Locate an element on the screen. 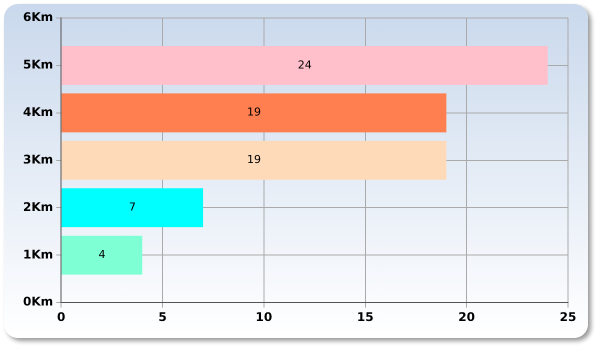 The height and width of the screenshot is (350, 600). y-tick-label: 1Km is located at coordinates (38, 254).